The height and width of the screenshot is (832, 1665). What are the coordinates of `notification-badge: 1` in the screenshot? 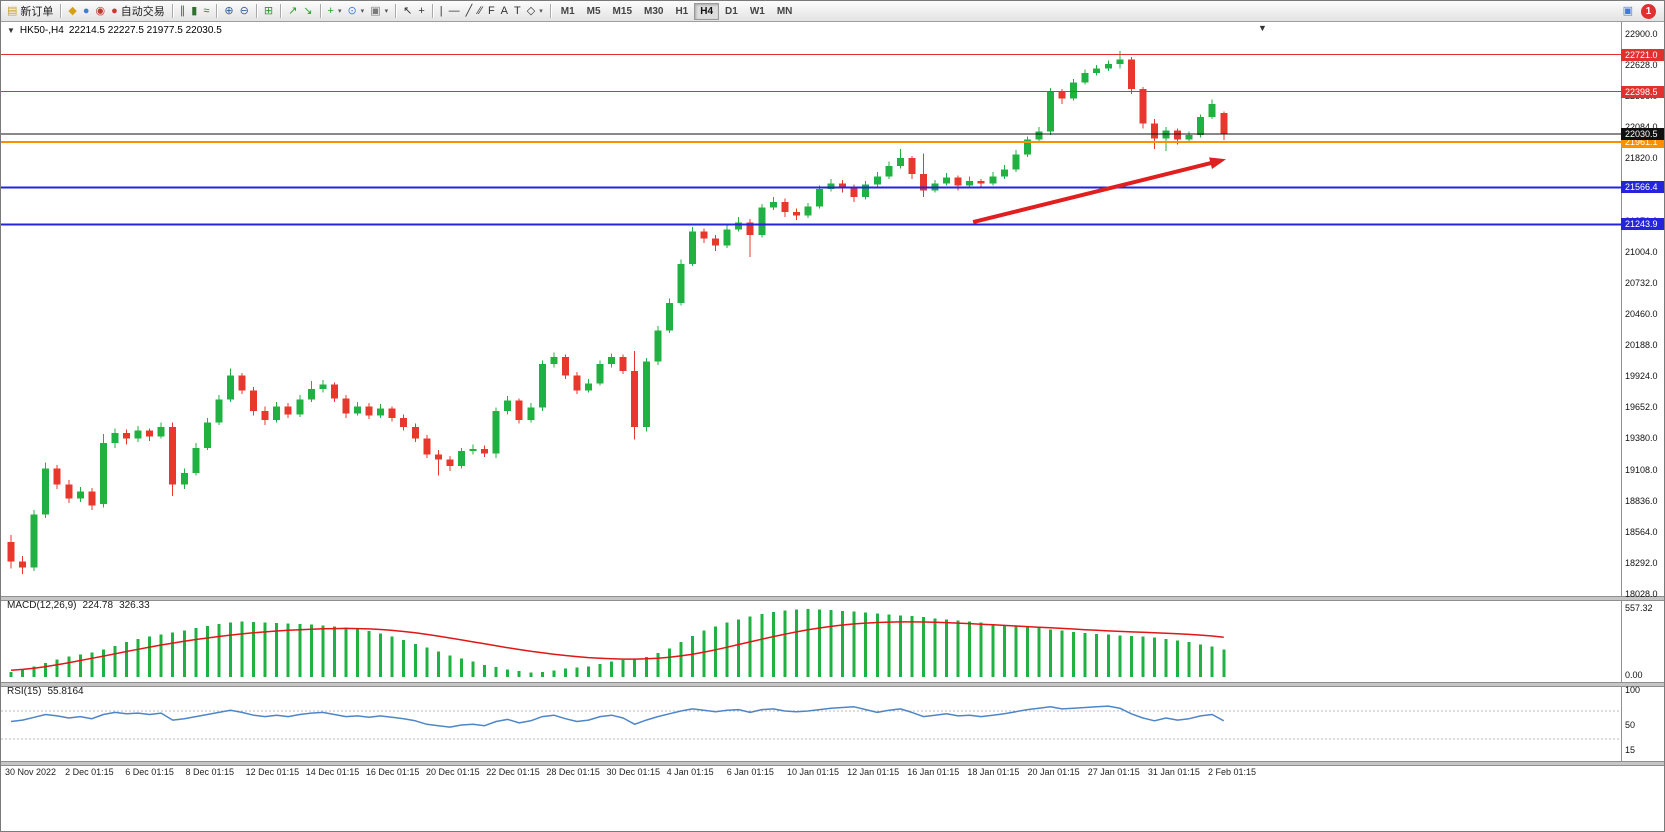 It's located at (1648, 11).